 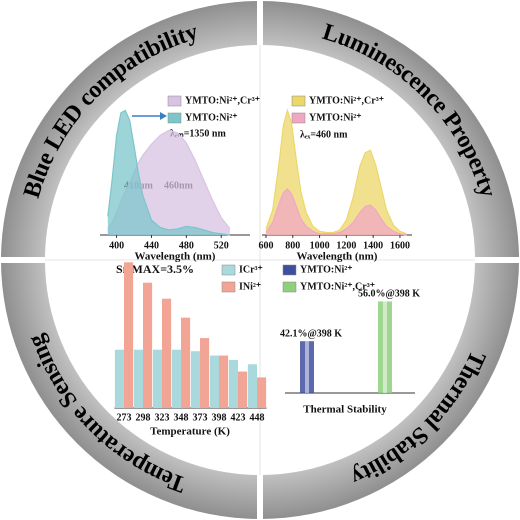 What do you see at coordinates (181, 417) in the screenshot?
I see `x-tick-label: 348` at bounding box center [181, 417].